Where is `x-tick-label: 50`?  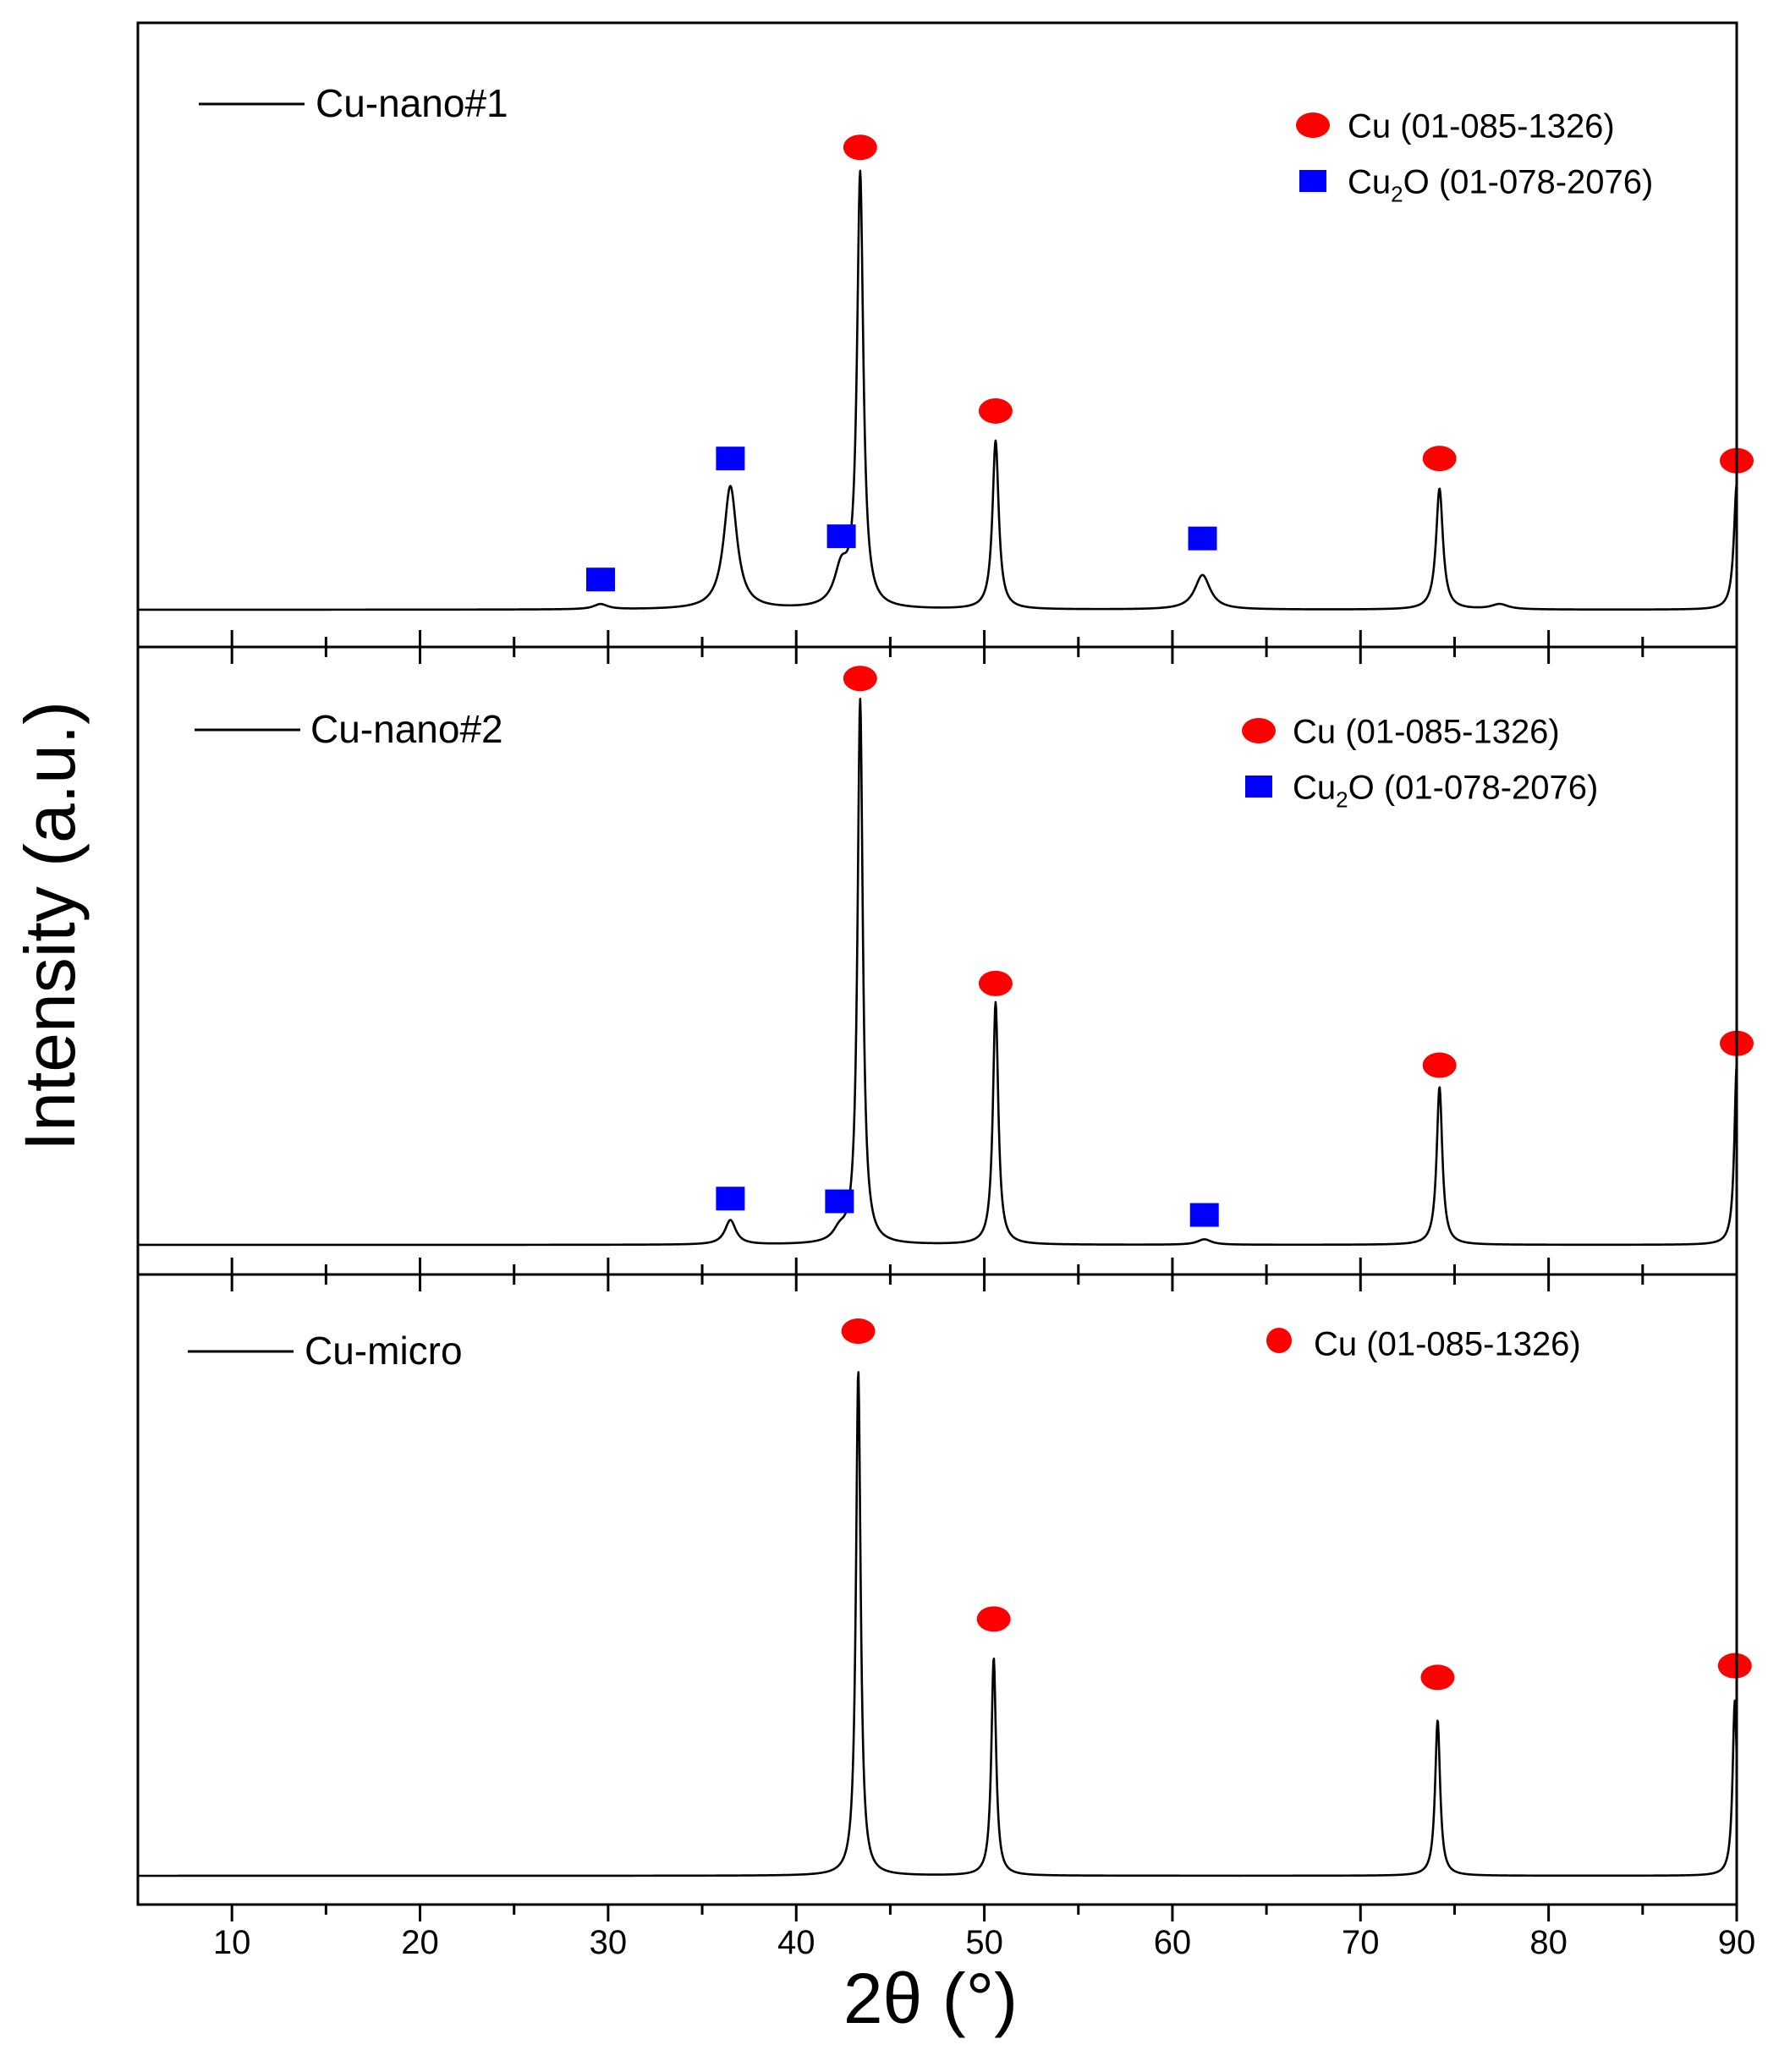
x-tick-label: 50 is located at coordinates (984, 1942).